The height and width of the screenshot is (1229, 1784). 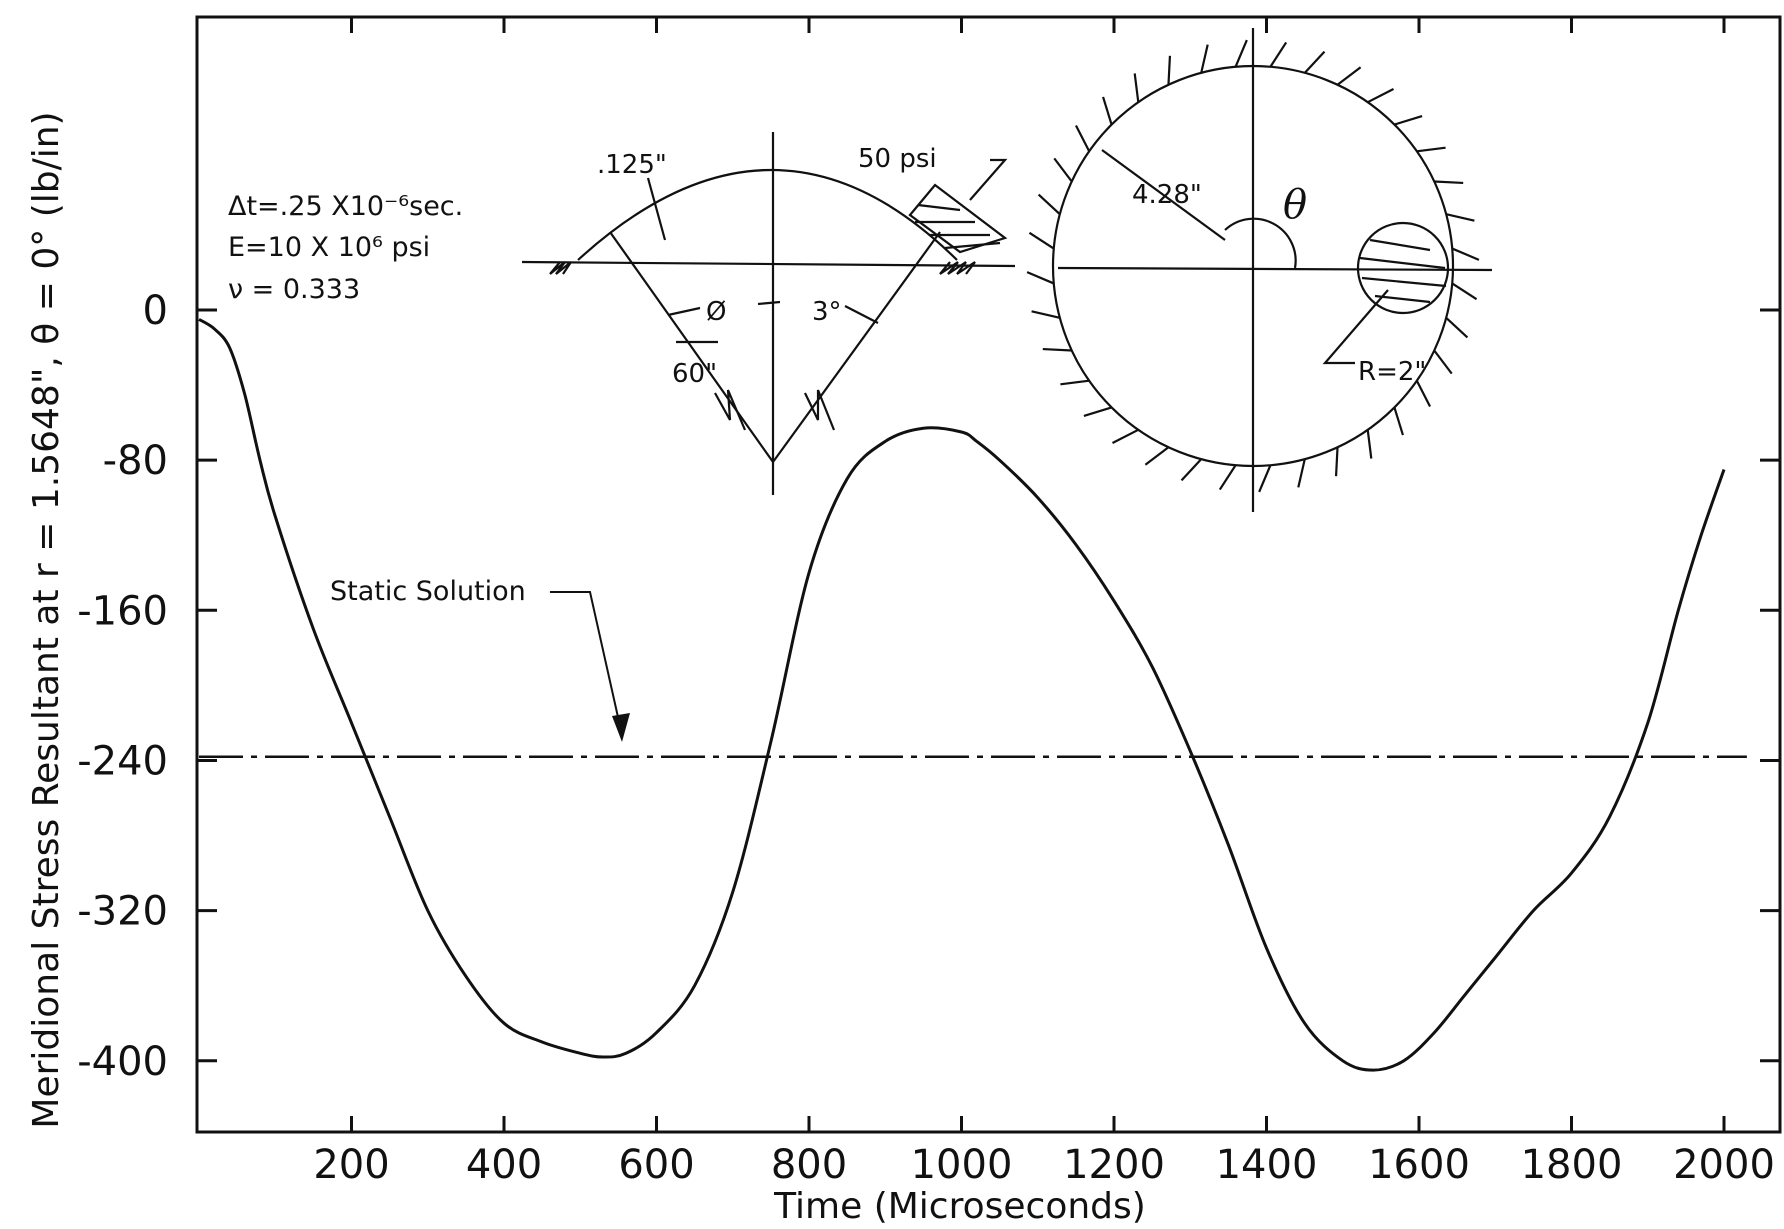 I want to click on angle-label: 3°, so click(x=827, y=312).